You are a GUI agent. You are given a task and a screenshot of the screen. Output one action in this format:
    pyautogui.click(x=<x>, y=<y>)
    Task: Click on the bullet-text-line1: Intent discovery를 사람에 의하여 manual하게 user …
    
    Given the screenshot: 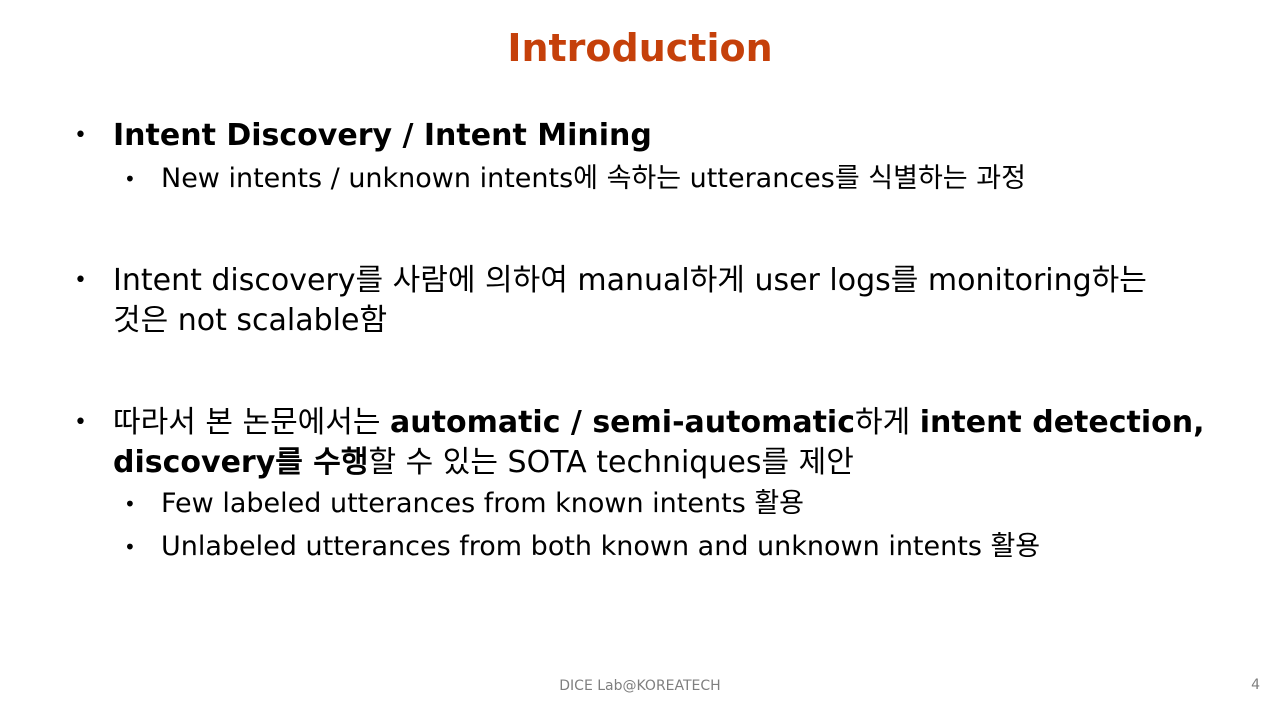 What is the action you would take?
    pyautogui.click(x=630, y=280)
    